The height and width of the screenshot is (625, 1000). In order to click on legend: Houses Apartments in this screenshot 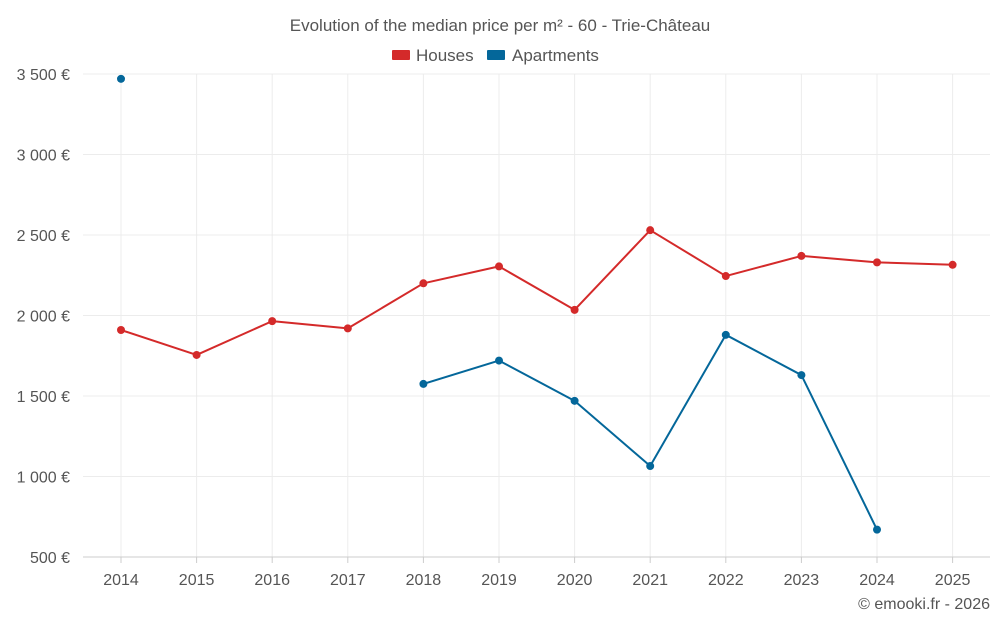, I will do `click(495, 55)`.